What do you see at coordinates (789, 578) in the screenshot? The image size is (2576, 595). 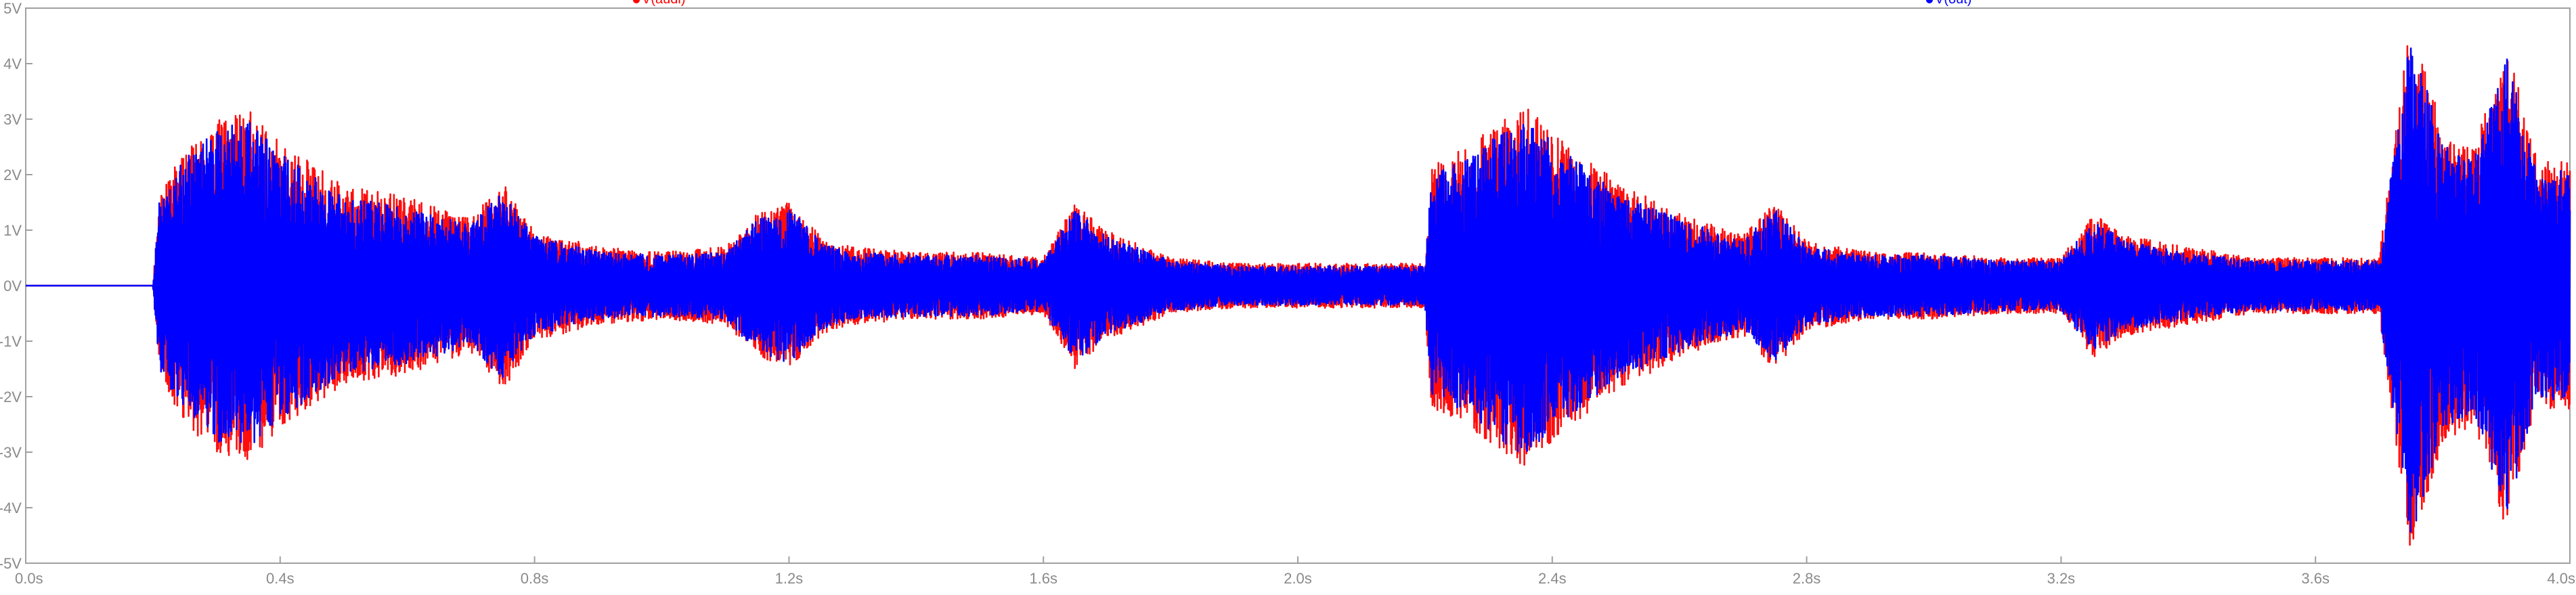 I see `x-tick-label: 1.2s` at bounding box center [789, 578].